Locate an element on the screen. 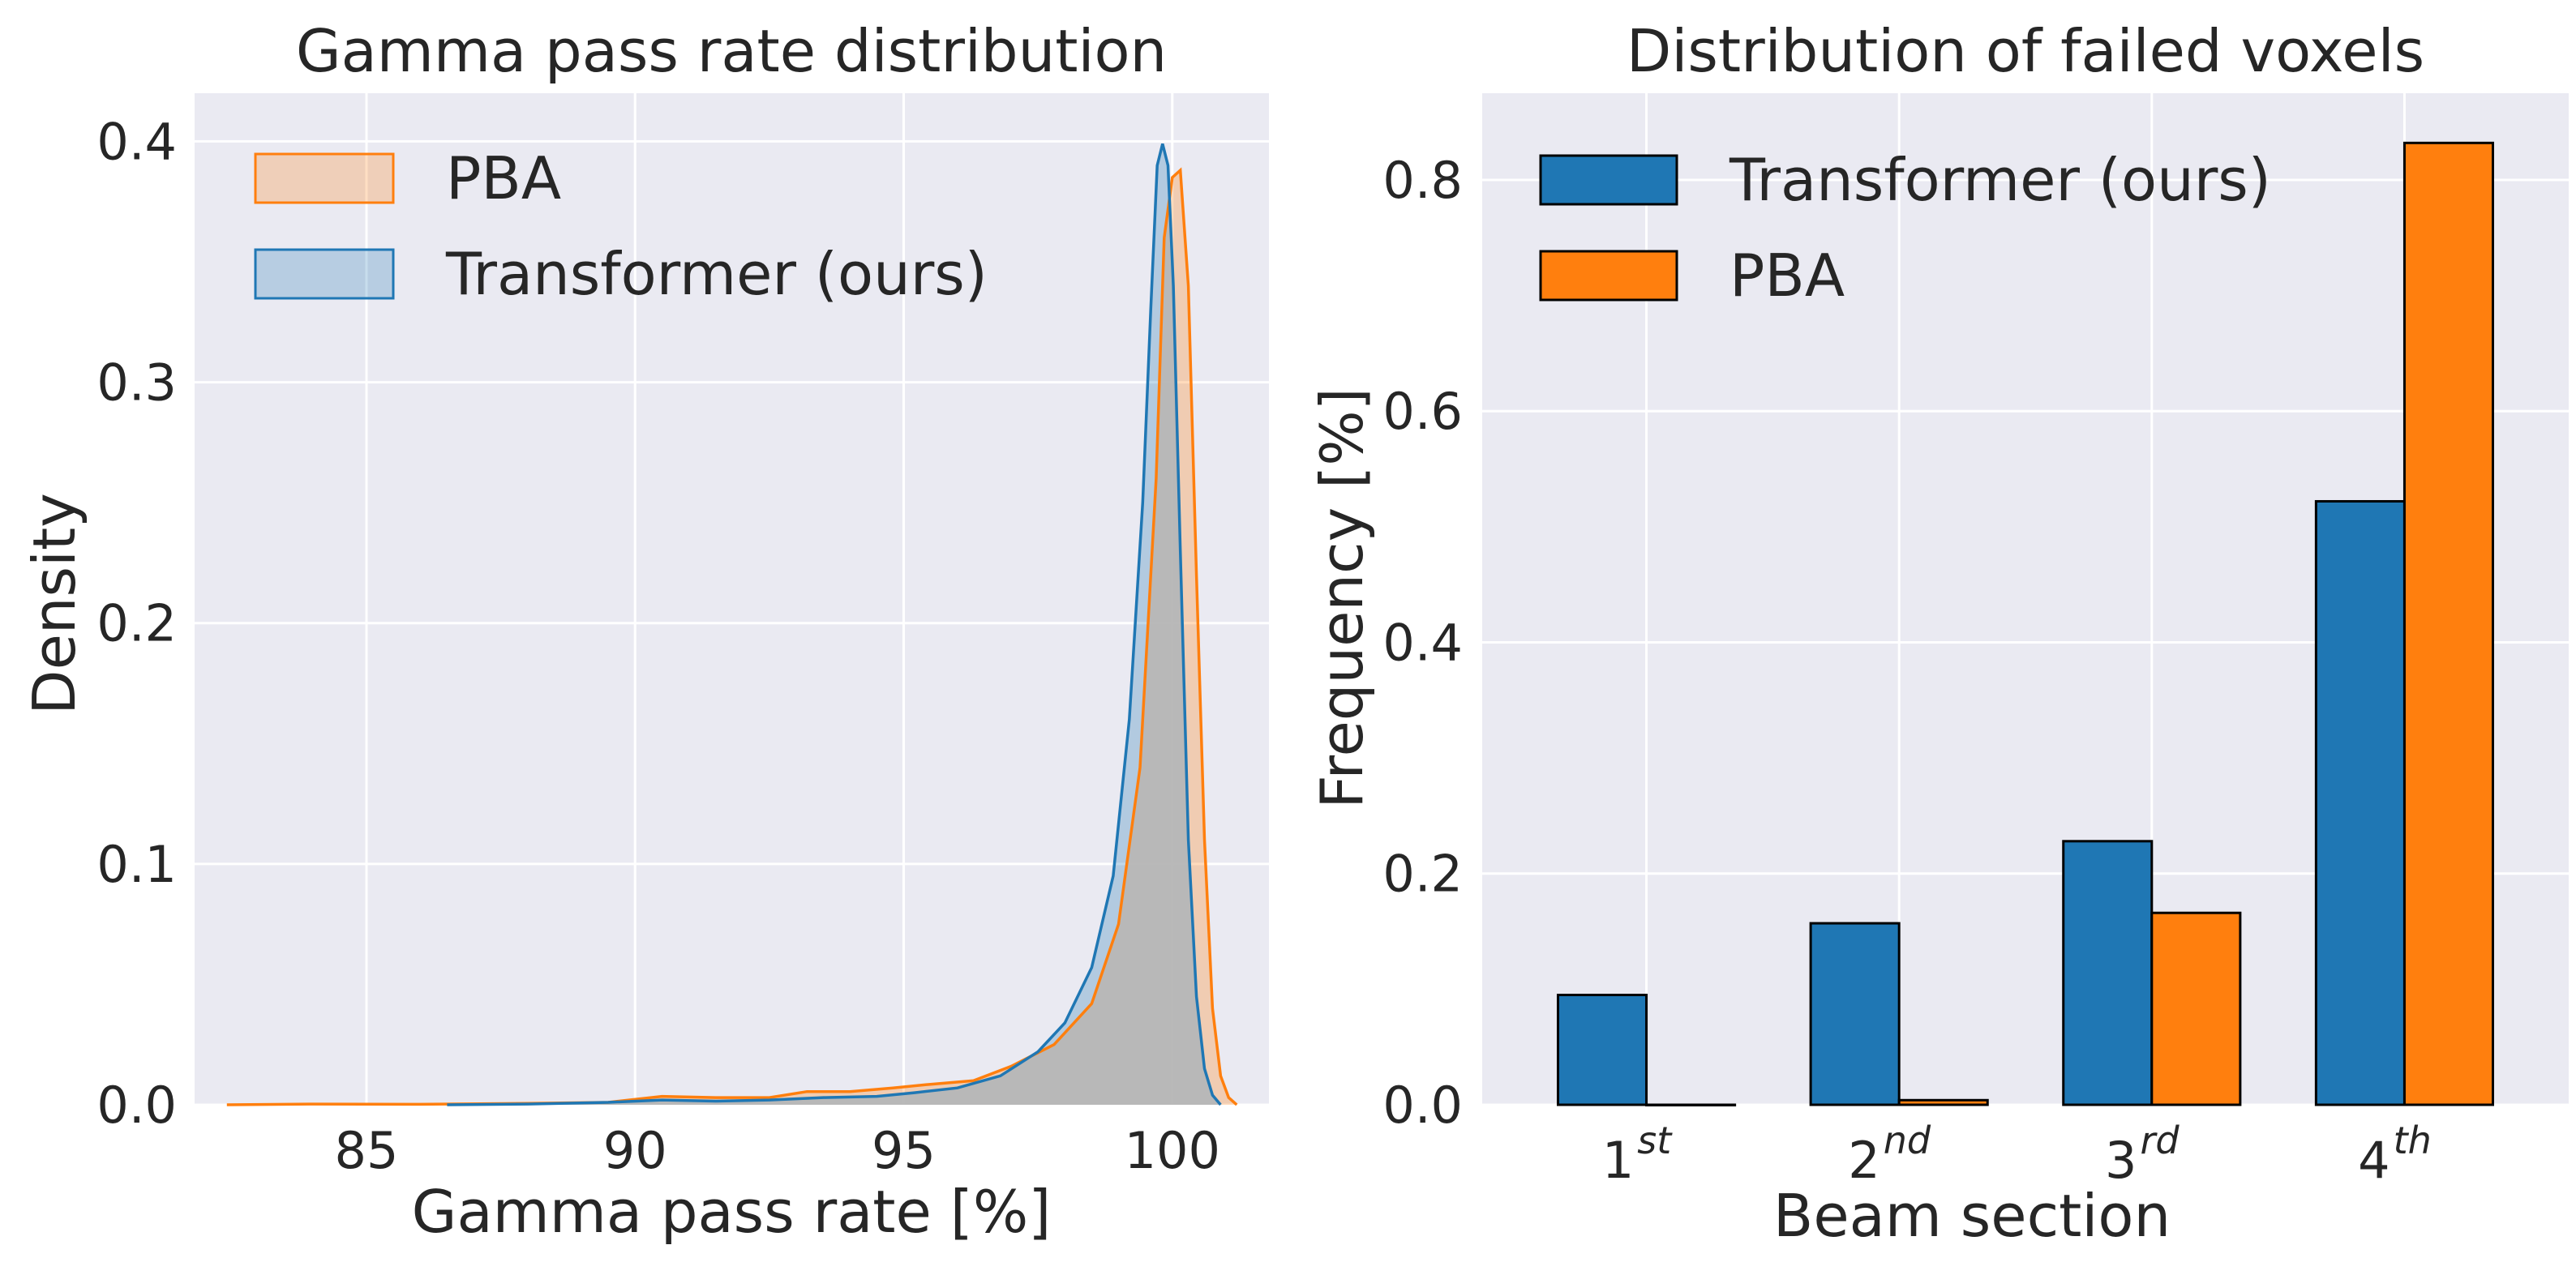 This screenshot has width=2576, height=1275. bar-transformer-3rd is located at coordinates (2108, 973).